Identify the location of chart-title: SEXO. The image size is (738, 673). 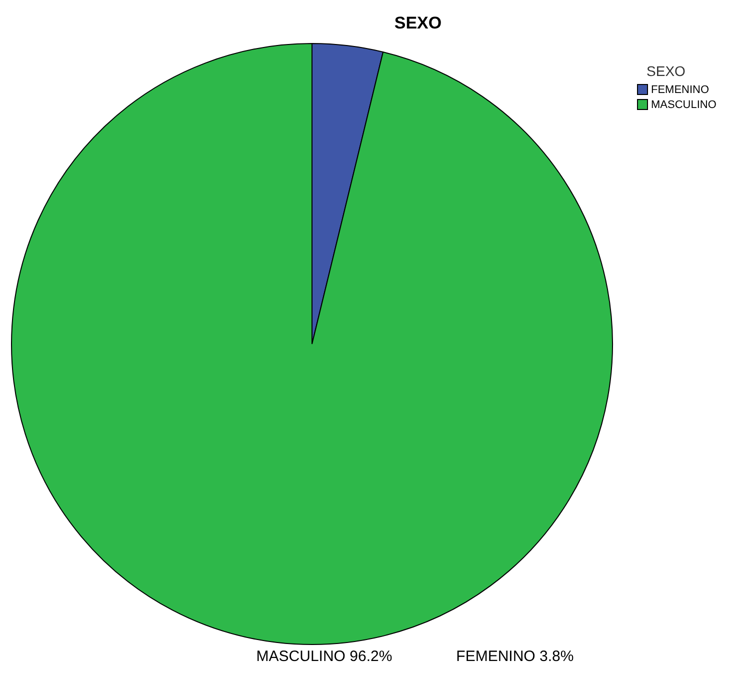
(418, 23).